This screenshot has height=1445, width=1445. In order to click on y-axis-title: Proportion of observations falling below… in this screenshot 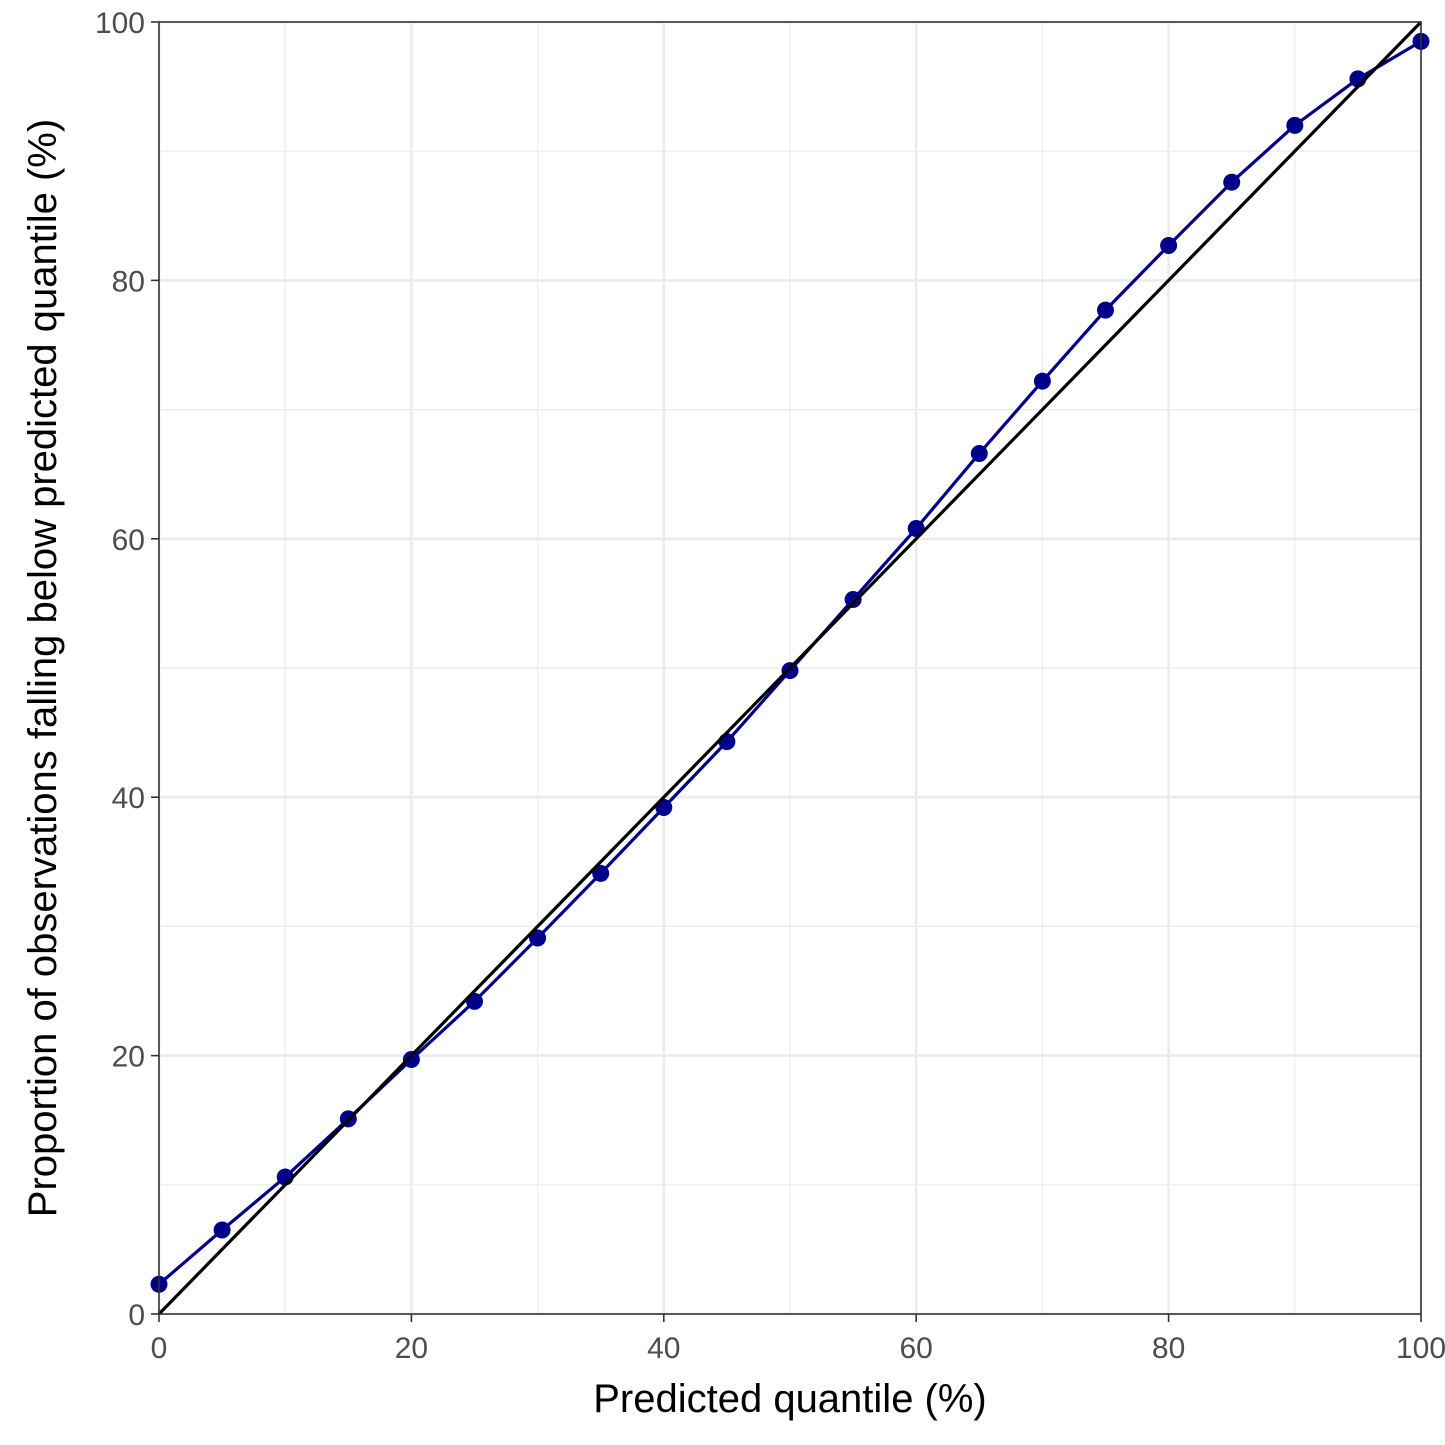, I will do `click(43, 668)`.